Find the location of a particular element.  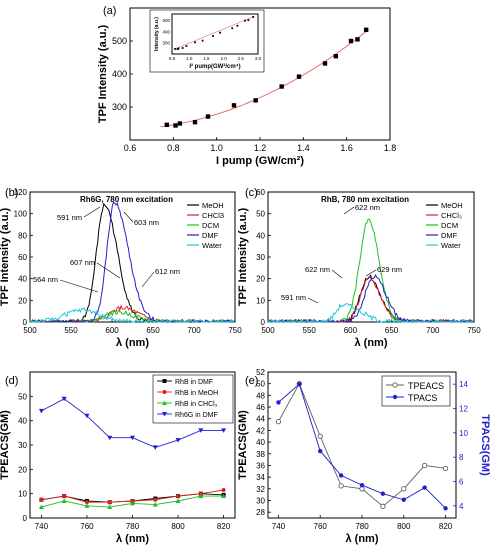

x-tick-label: 800 is located at coordinates (178, 526).